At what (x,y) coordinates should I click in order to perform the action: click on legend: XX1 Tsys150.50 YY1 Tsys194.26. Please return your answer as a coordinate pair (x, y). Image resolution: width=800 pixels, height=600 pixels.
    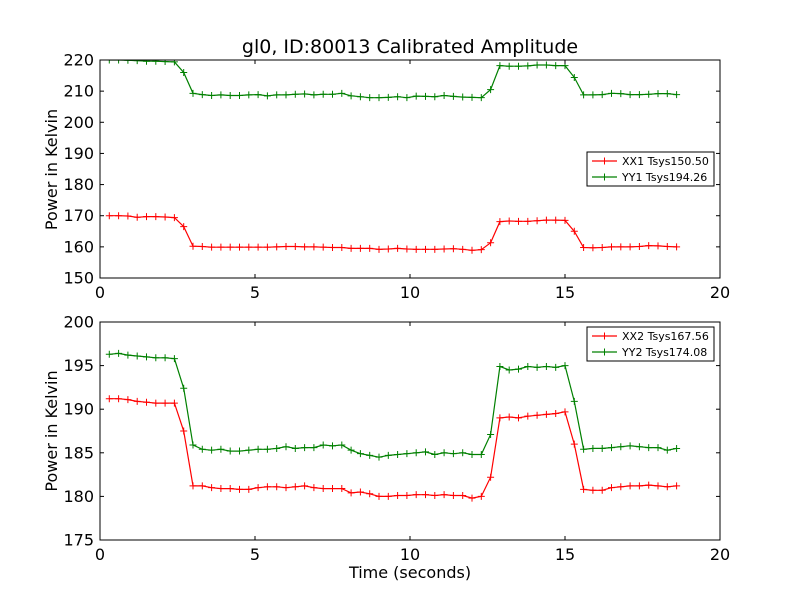
    Looking at the image, I should click on (650, 169).